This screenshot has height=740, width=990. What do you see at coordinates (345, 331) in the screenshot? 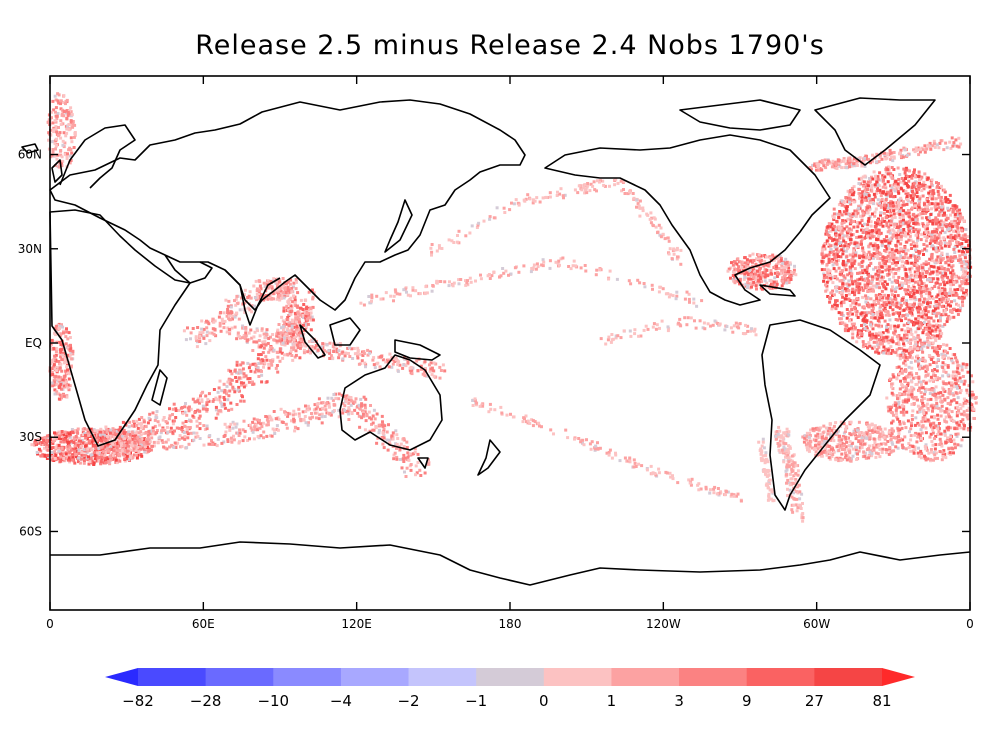
I see `coast-borneo` at bounding box center [345, 331].